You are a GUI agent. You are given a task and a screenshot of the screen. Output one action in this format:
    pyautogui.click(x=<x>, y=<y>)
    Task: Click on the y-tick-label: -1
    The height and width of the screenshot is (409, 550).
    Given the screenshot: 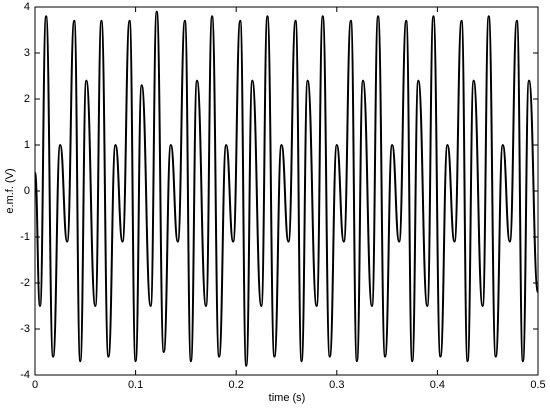 What is the action you would take?
    pyautogui.click(x=25, y=237)
    